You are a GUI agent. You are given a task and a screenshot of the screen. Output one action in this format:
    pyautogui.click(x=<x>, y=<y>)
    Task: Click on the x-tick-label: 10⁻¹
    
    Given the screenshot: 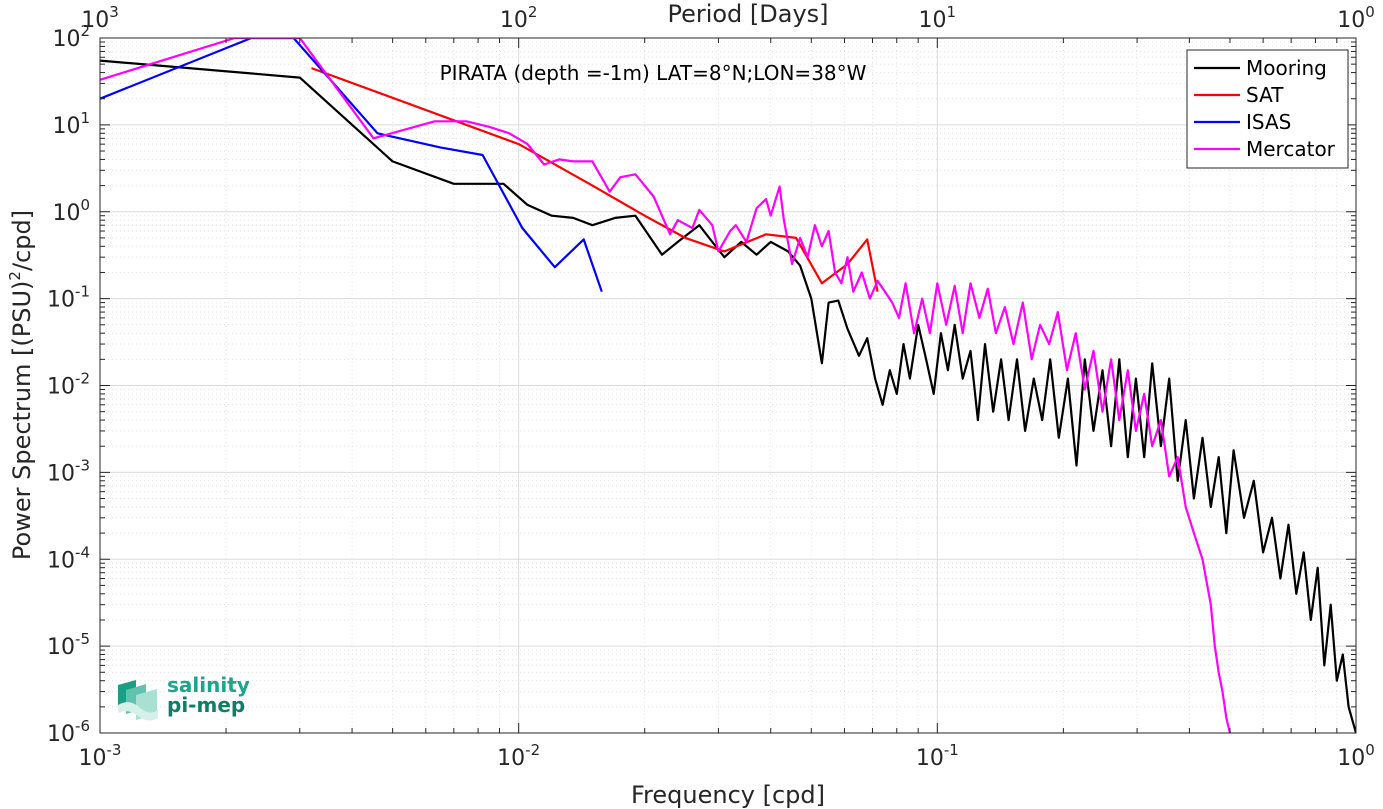 What is the action you would take?
    pyautogui.click(x=937, y=756)
    